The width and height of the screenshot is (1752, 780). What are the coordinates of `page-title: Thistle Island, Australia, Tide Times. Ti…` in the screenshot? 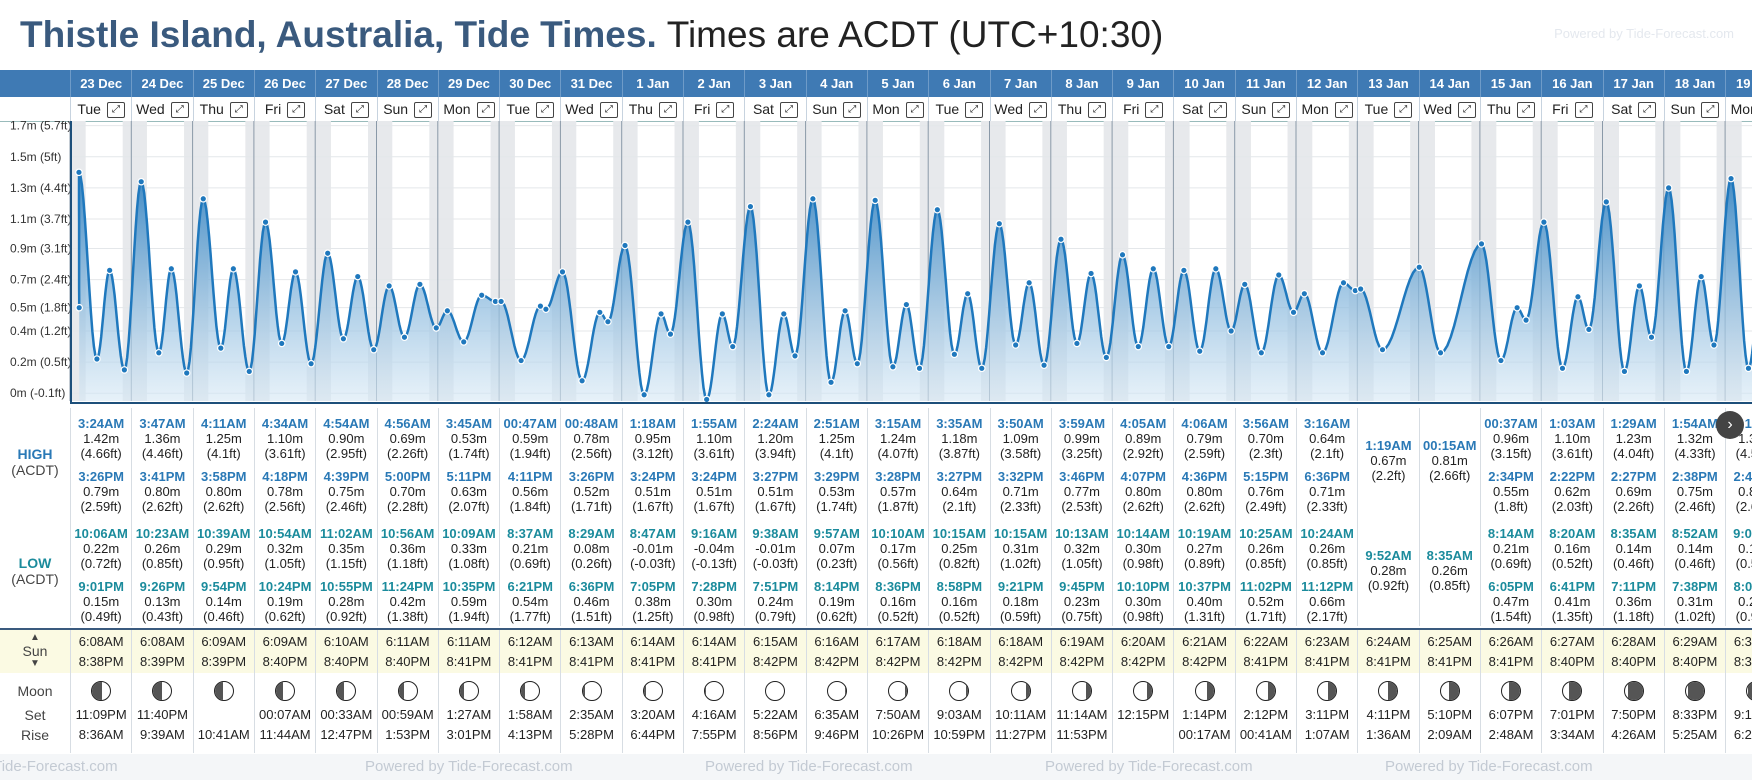 It's located at (591, 35).